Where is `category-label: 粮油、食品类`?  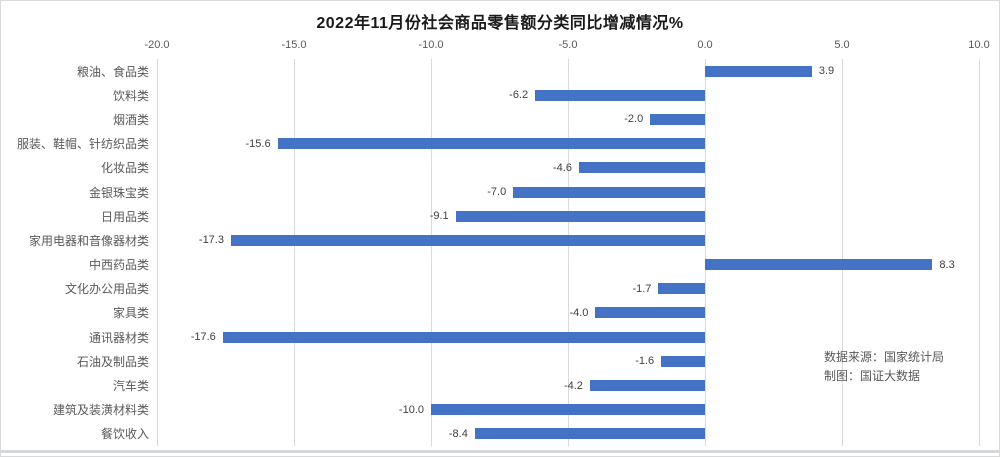
category-label: 粮油、食品类 is located at coordinates (112, 71).